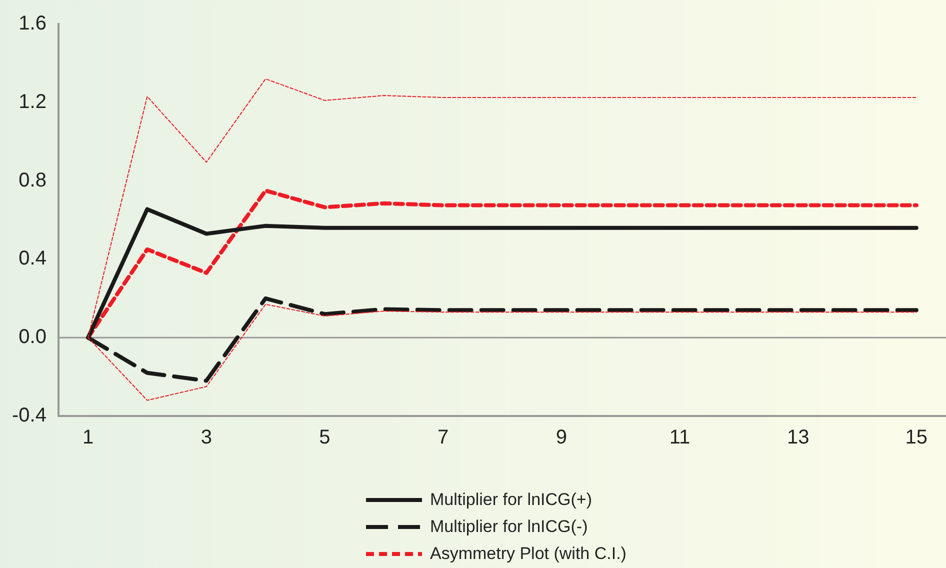  I want to click on y-tick-label: -0.4, so click(29, 415).